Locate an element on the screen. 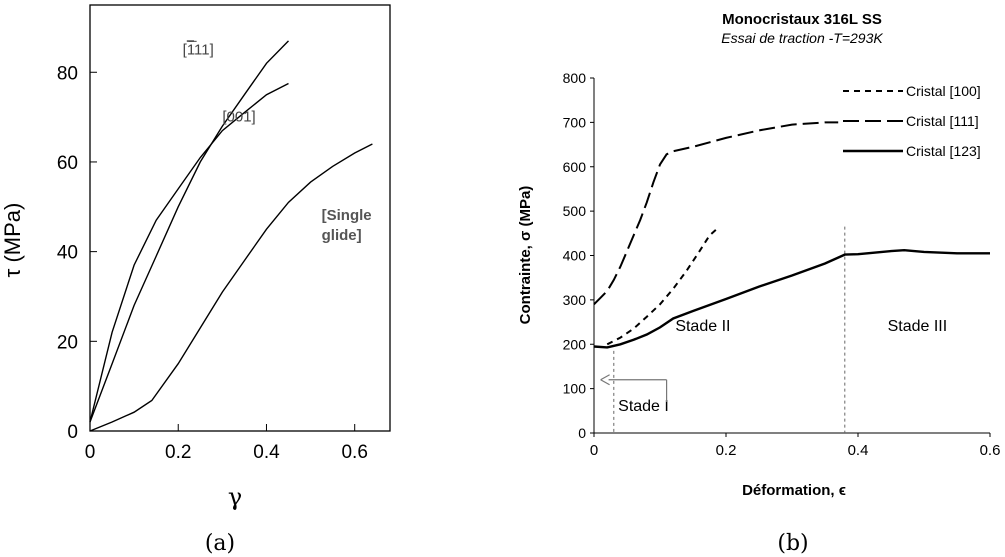 The height and width of the screenshot is (557, 1005). chart-b-y-tick-label-3: 300 is located at coordinates (575, 300).